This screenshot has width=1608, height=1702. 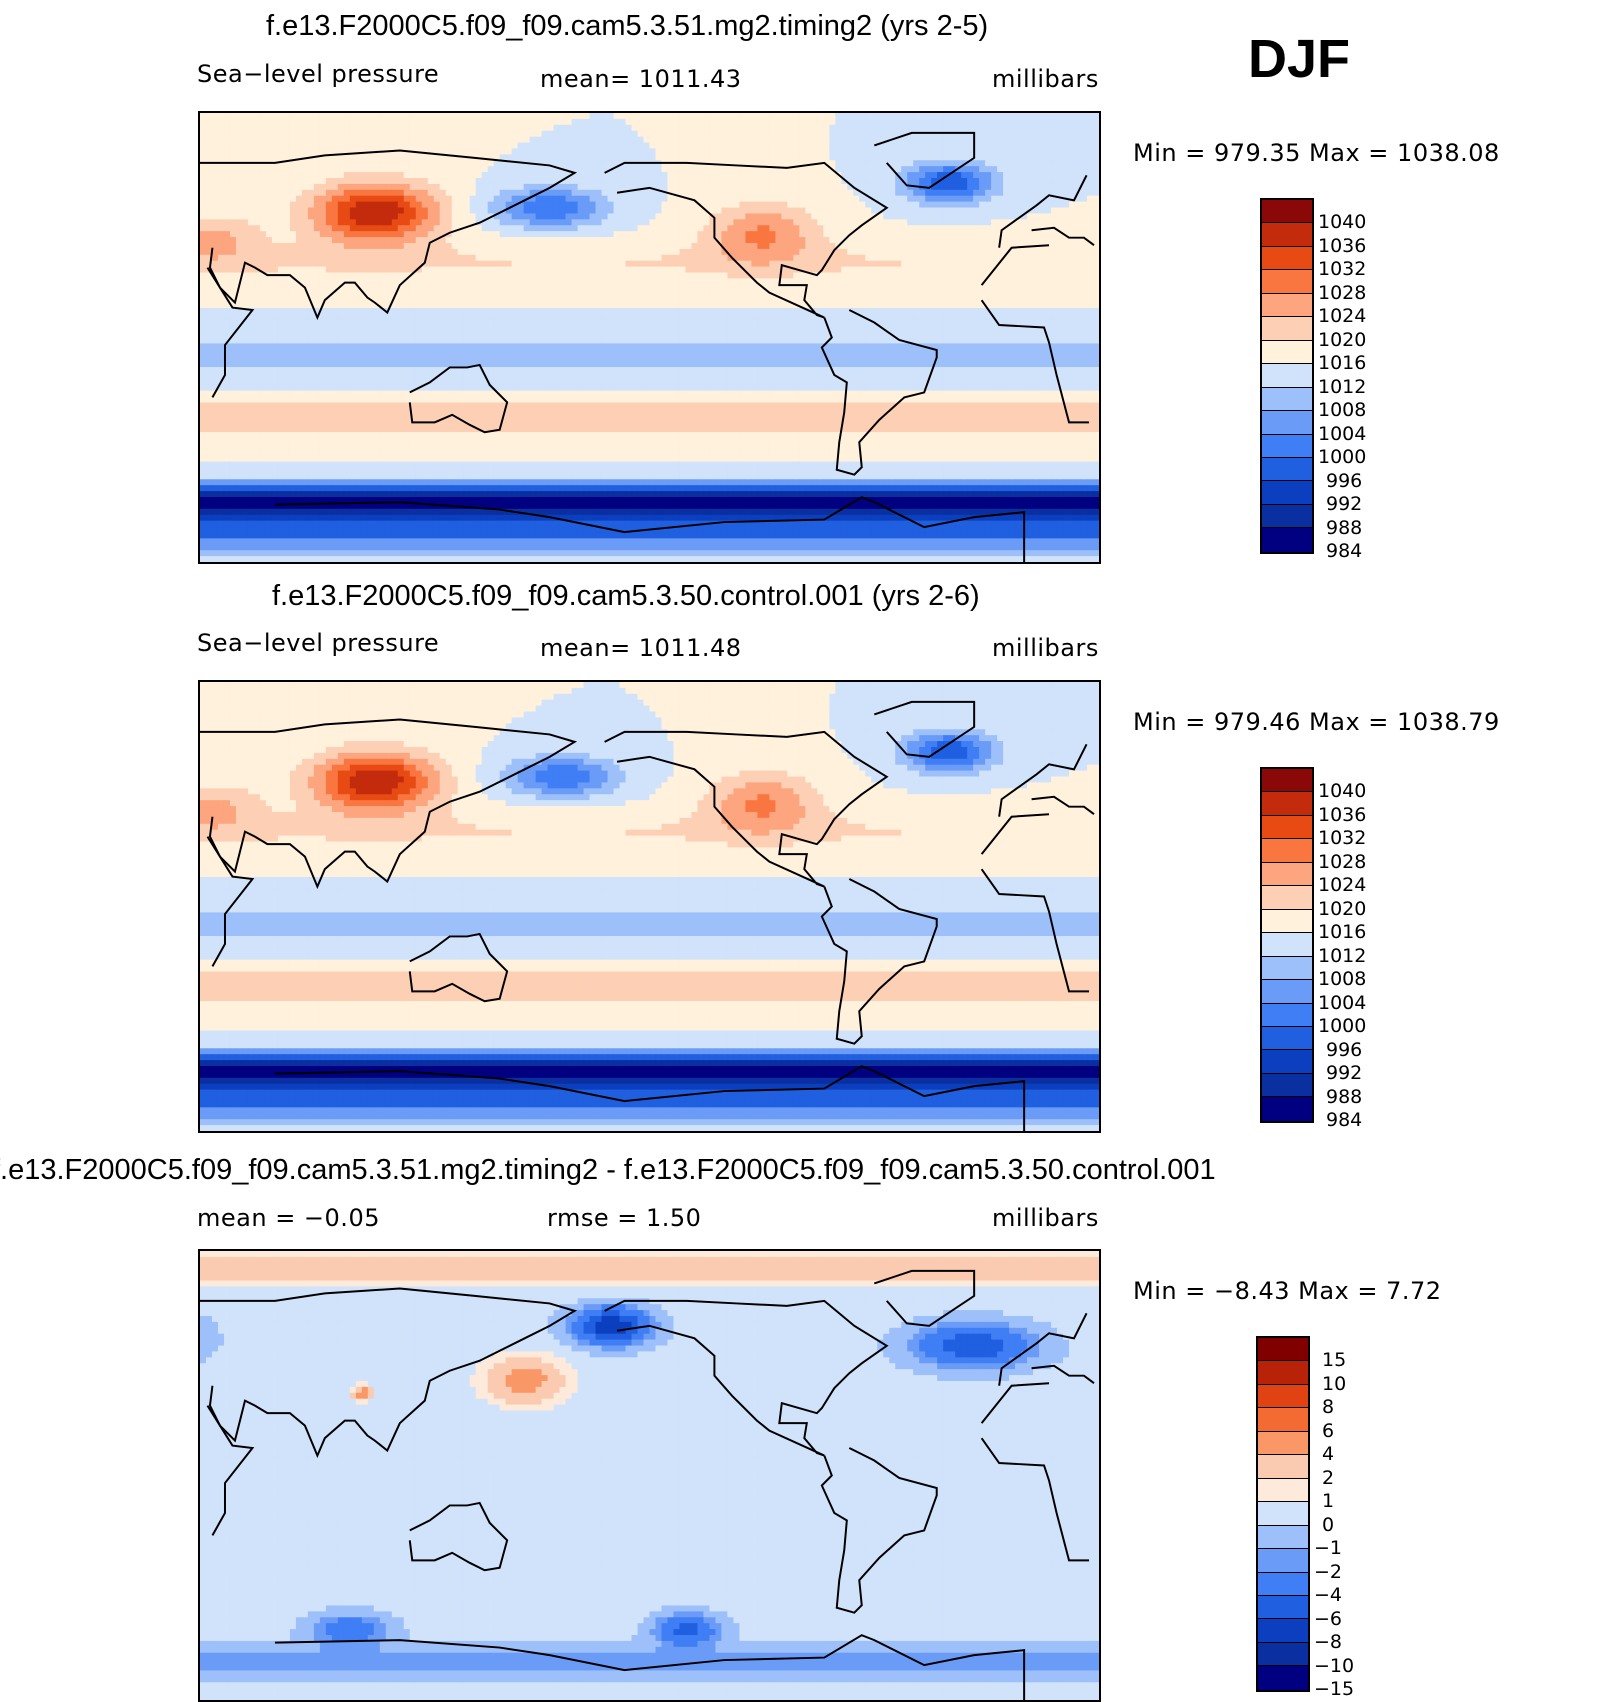 What do you see at coordinates (1328, 1407) in the screenshot?
I see `colorbar-tick-label: 8` at bounding box center [1328, 1407].